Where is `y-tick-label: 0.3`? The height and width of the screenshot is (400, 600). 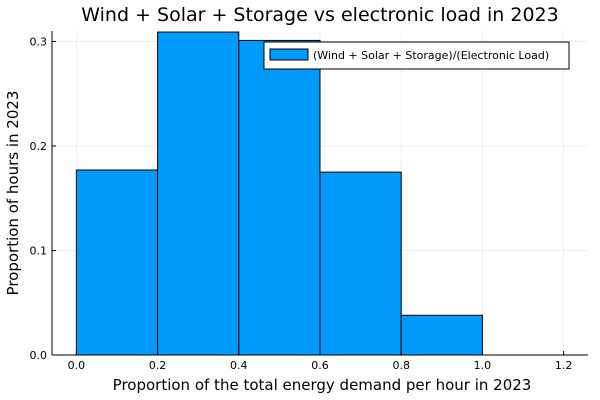
y-tick-label: 0.3 is located at coordinates (39, 41).